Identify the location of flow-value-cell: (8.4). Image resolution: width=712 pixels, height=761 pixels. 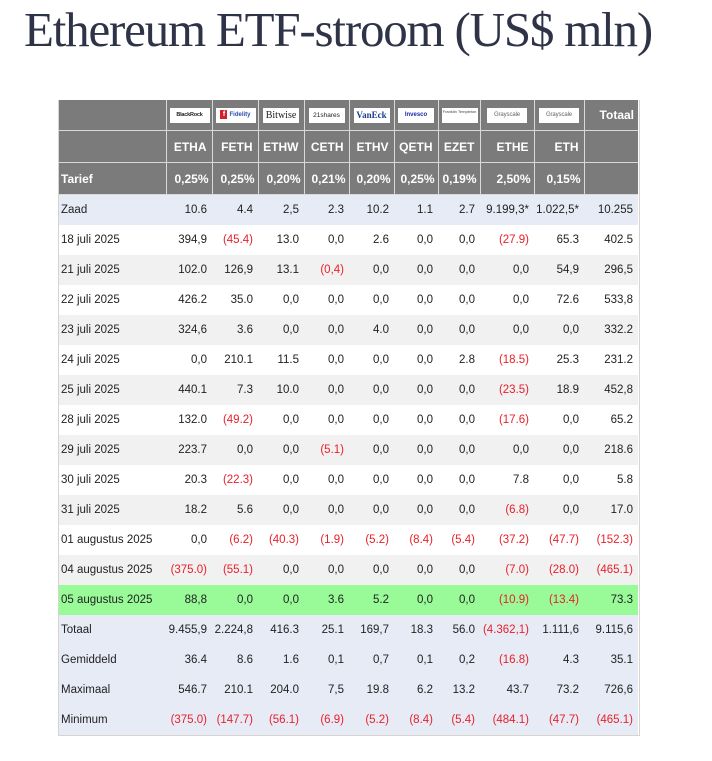
(416, 540).